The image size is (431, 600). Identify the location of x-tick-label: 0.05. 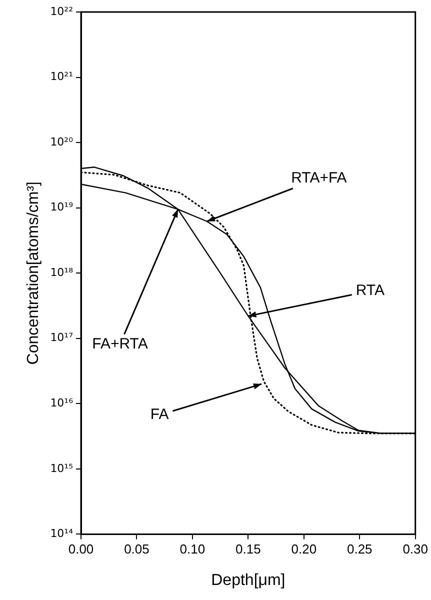
(137, 549).